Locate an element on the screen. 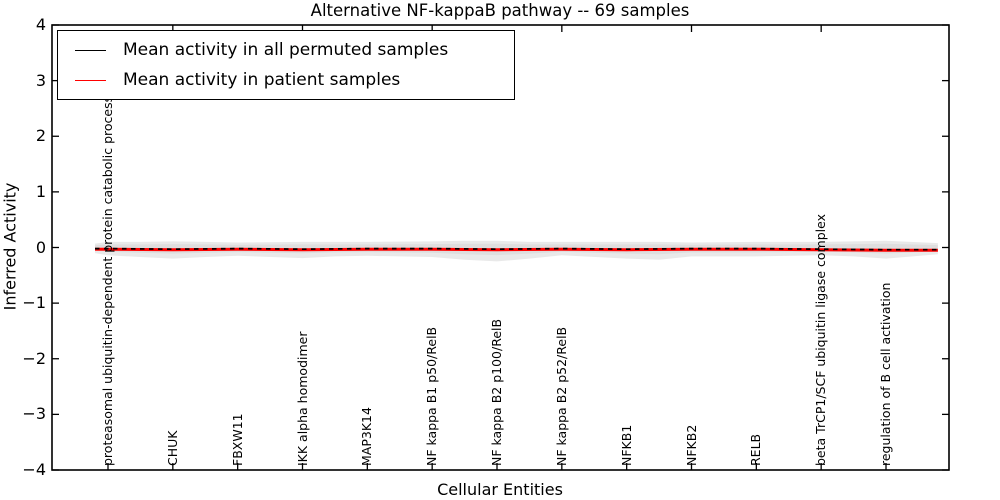 The height and width of the screenshot is (500, 1000). permuted-line-icon is located at coordinates (90, 50).